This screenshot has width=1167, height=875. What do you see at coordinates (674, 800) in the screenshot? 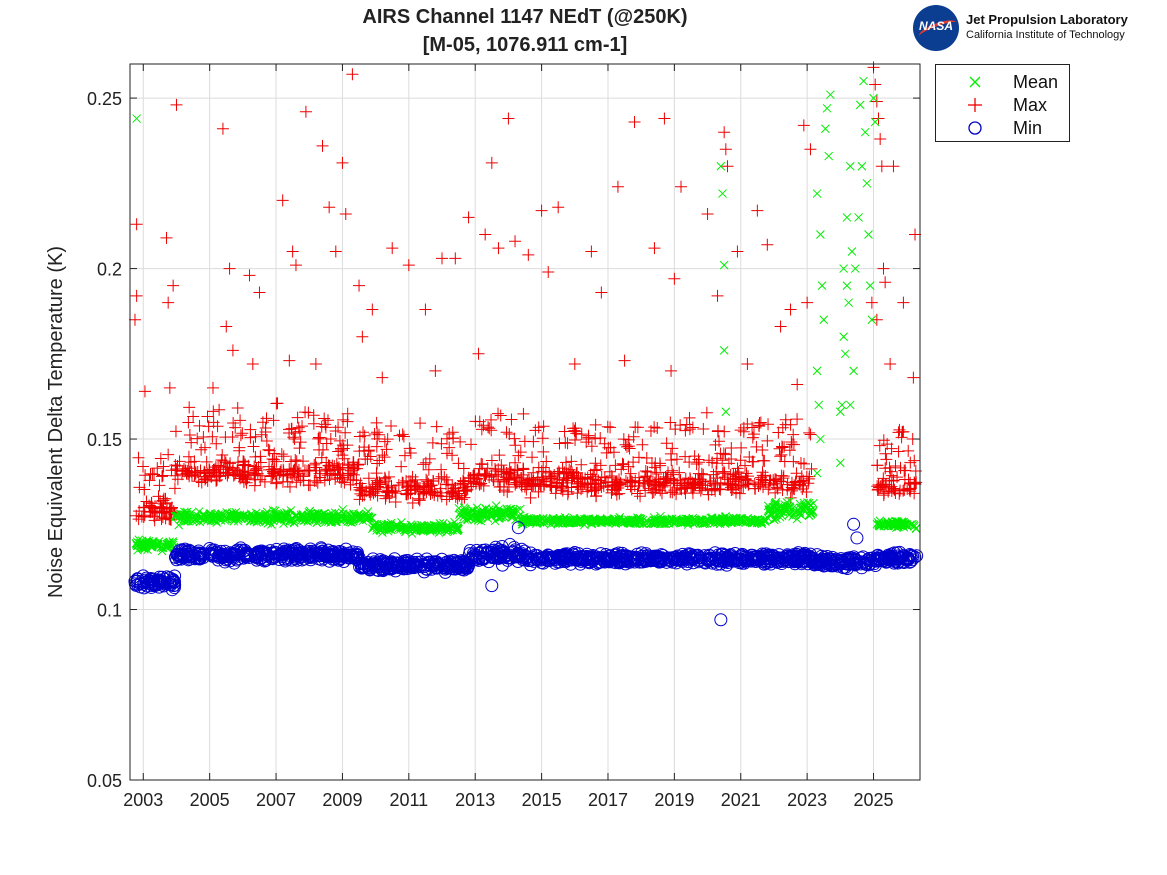
I see `x-tick-label: 2019` at bounding box center [674, 800].